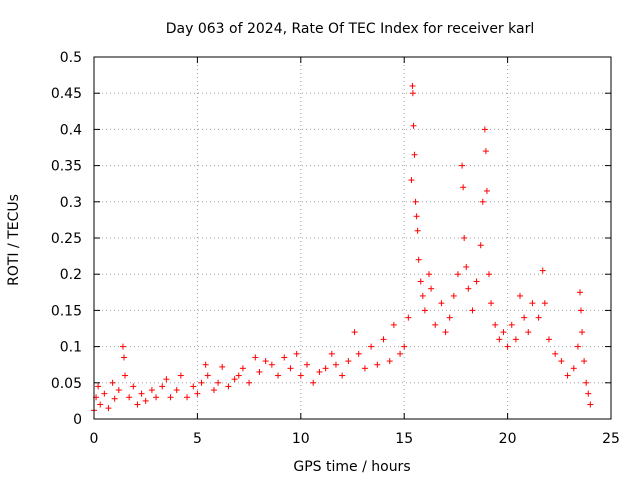  I want to click on y-tick-label: 0.4, so click(71, 130).